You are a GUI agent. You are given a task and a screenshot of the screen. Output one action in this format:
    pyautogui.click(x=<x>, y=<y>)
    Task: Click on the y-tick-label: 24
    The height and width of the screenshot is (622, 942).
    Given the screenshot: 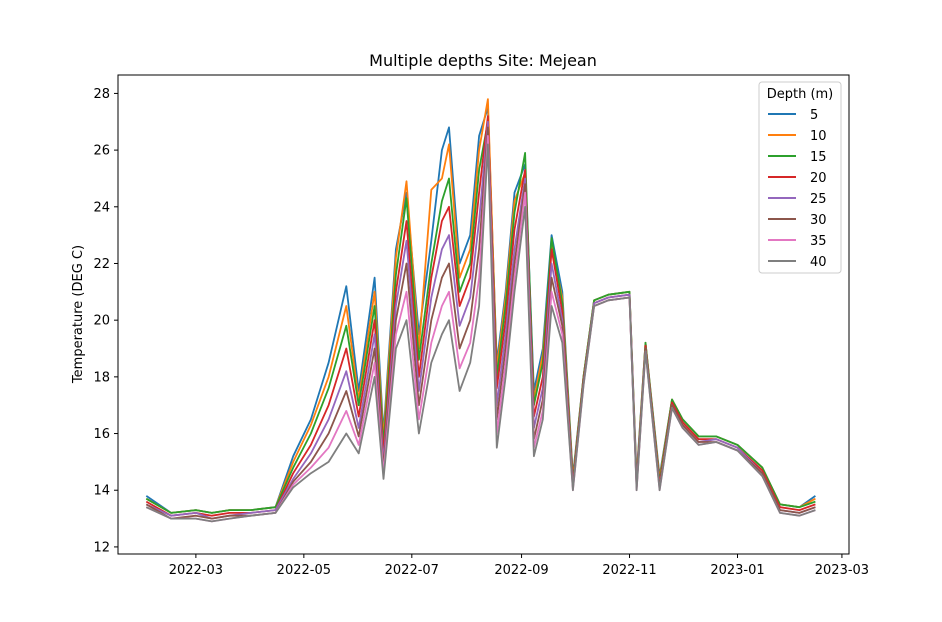 What is the action you would take?
    pyautogui.click(x=101, y=207)
    